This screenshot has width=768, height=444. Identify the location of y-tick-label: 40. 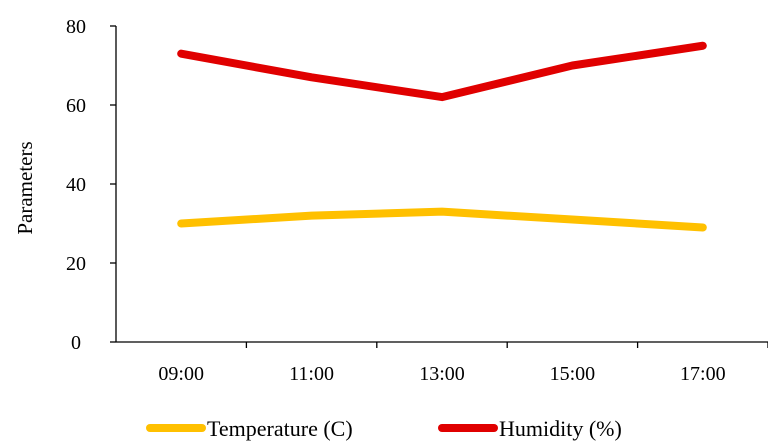
(76, 185).